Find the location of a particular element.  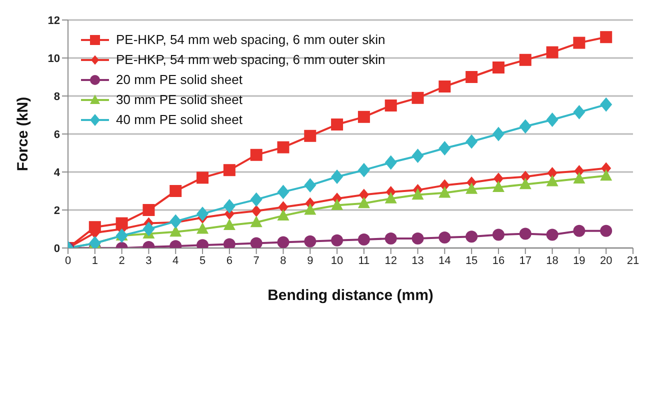

x-tick-label: 7 is located at coordinates (256, 260).